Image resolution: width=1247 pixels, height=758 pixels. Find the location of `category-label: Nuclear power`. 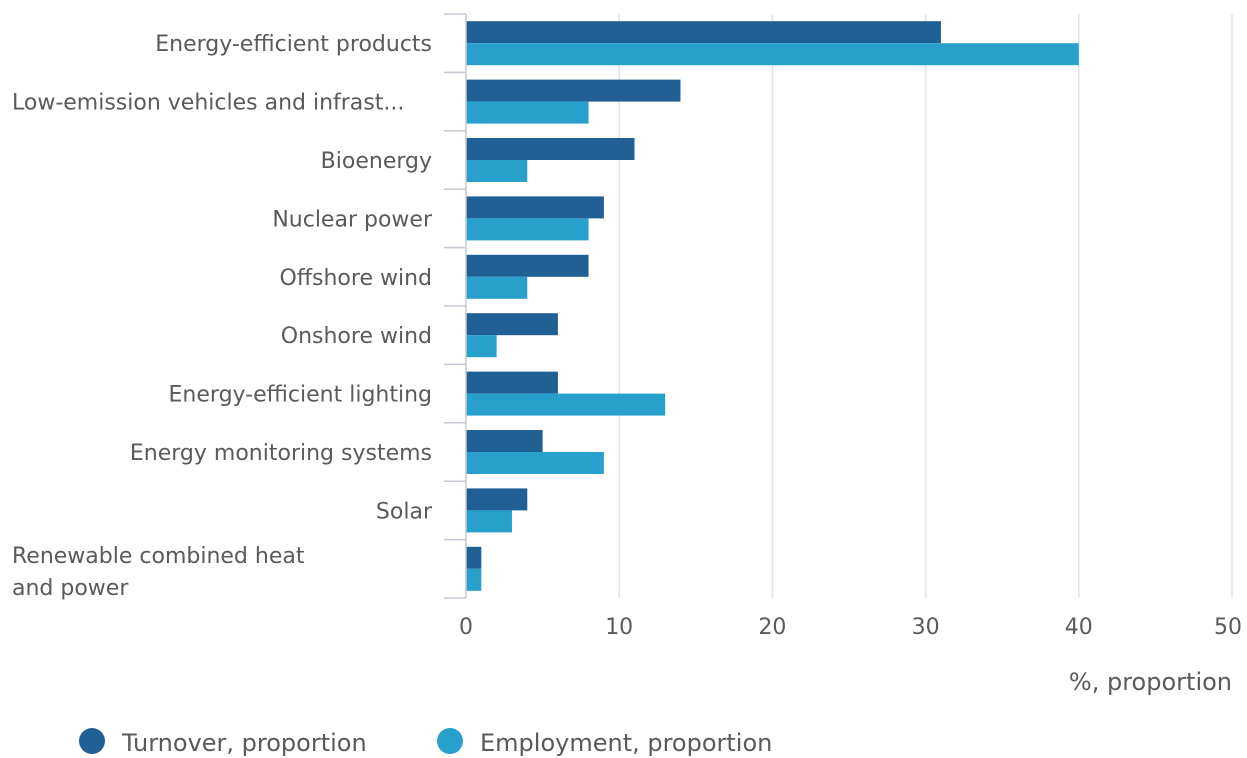

category-label: Nuclear power is located at coordinates (352, 219).